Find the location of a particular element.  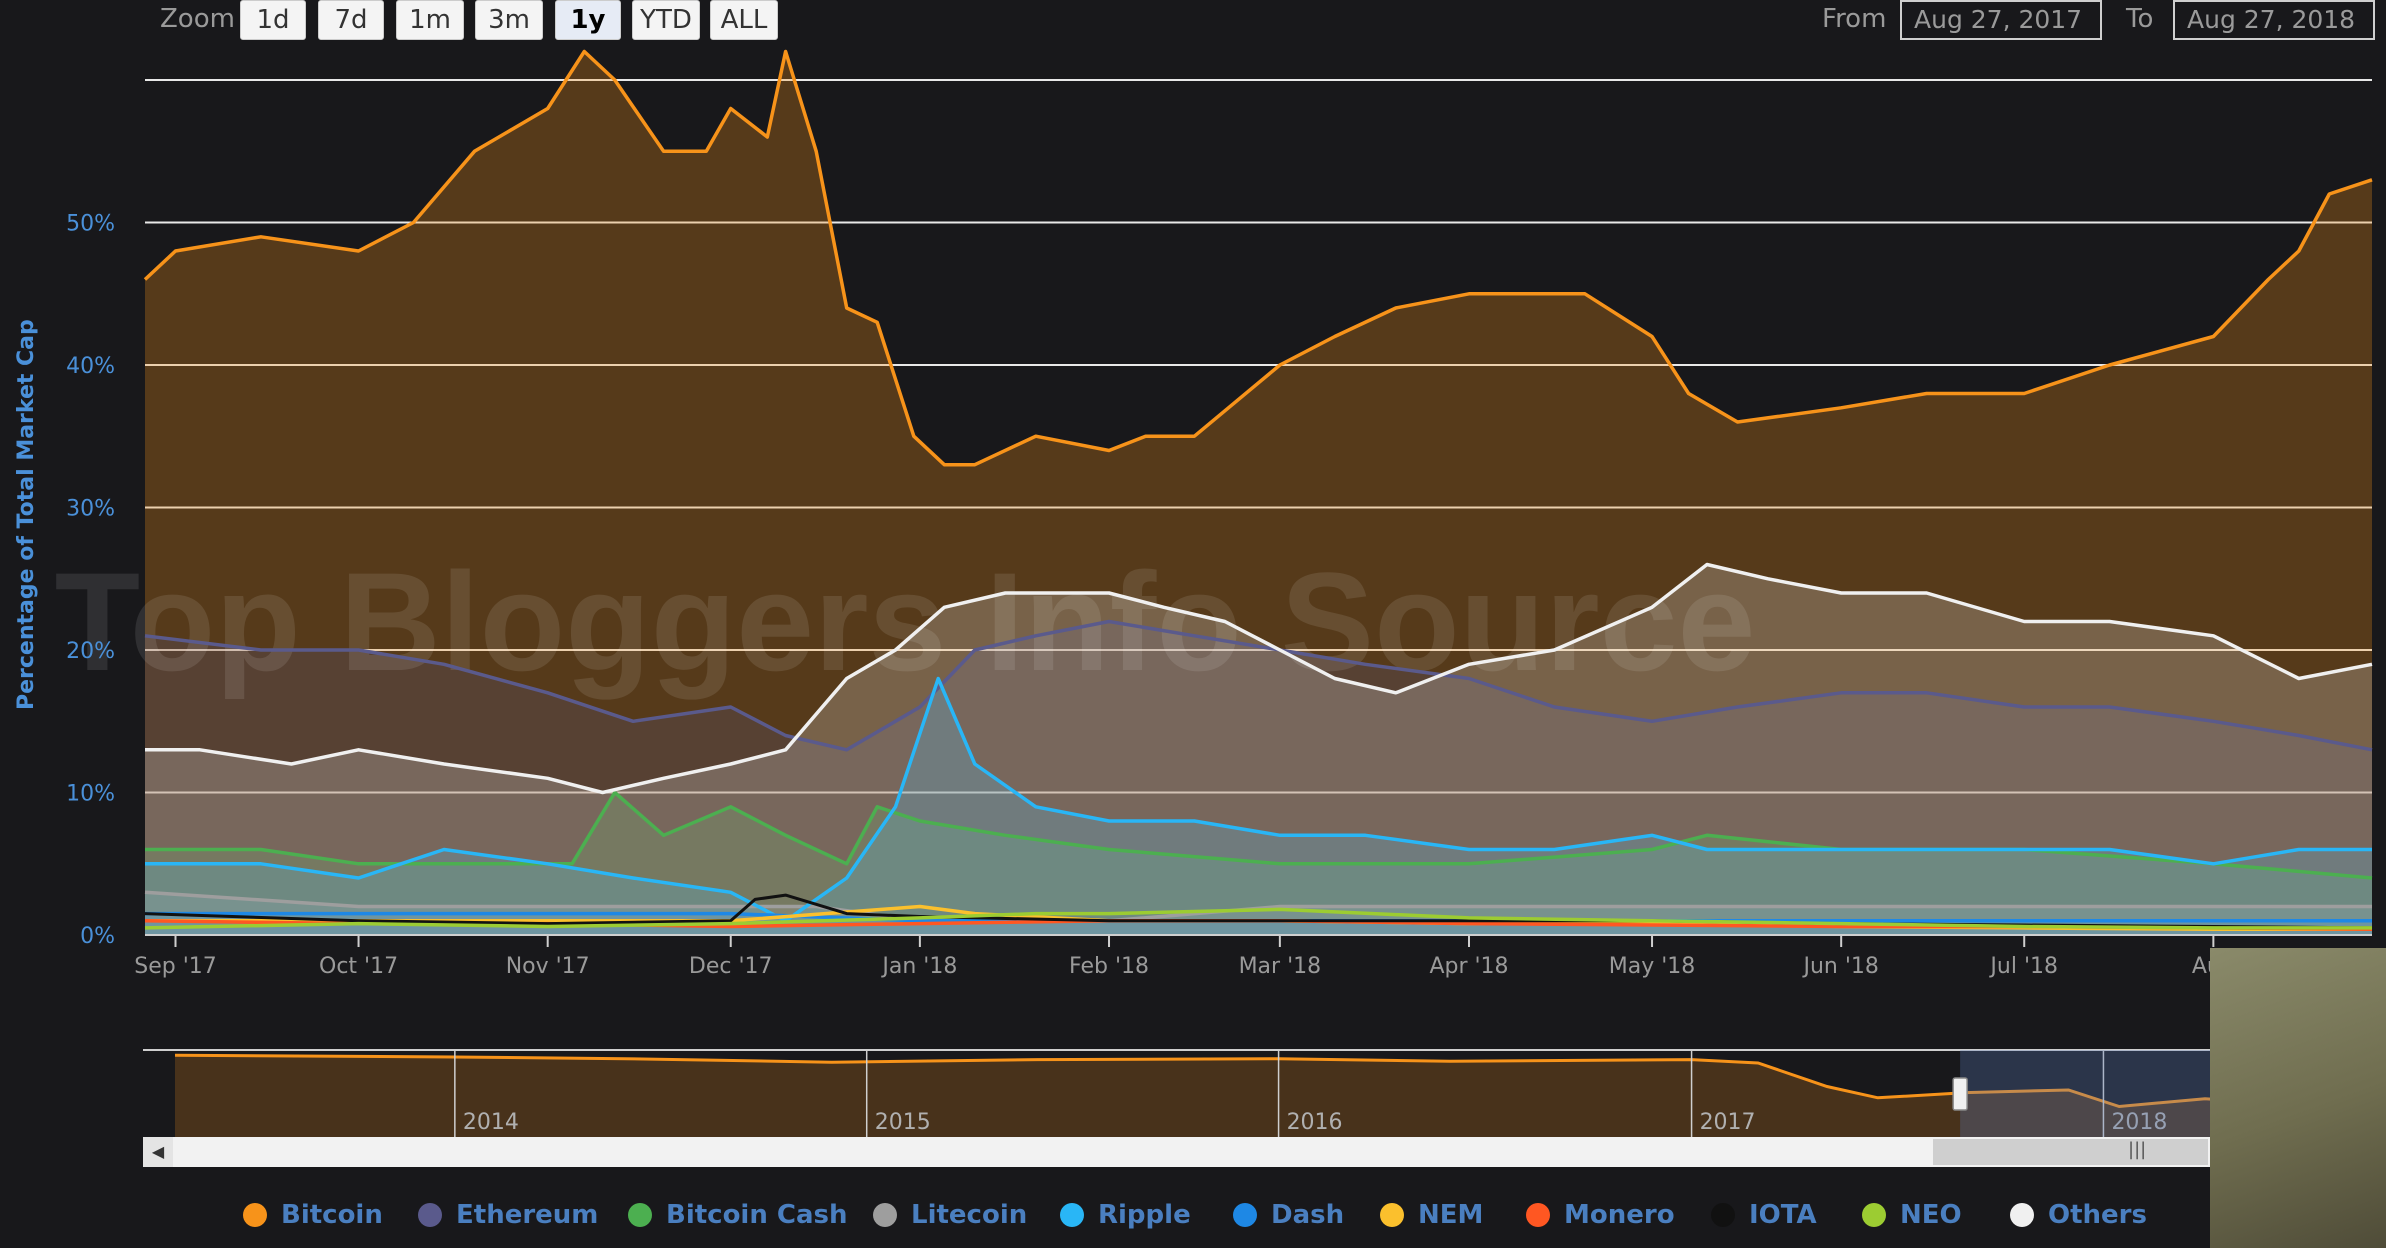

to-label: To is located at coordinates (2140, 19).